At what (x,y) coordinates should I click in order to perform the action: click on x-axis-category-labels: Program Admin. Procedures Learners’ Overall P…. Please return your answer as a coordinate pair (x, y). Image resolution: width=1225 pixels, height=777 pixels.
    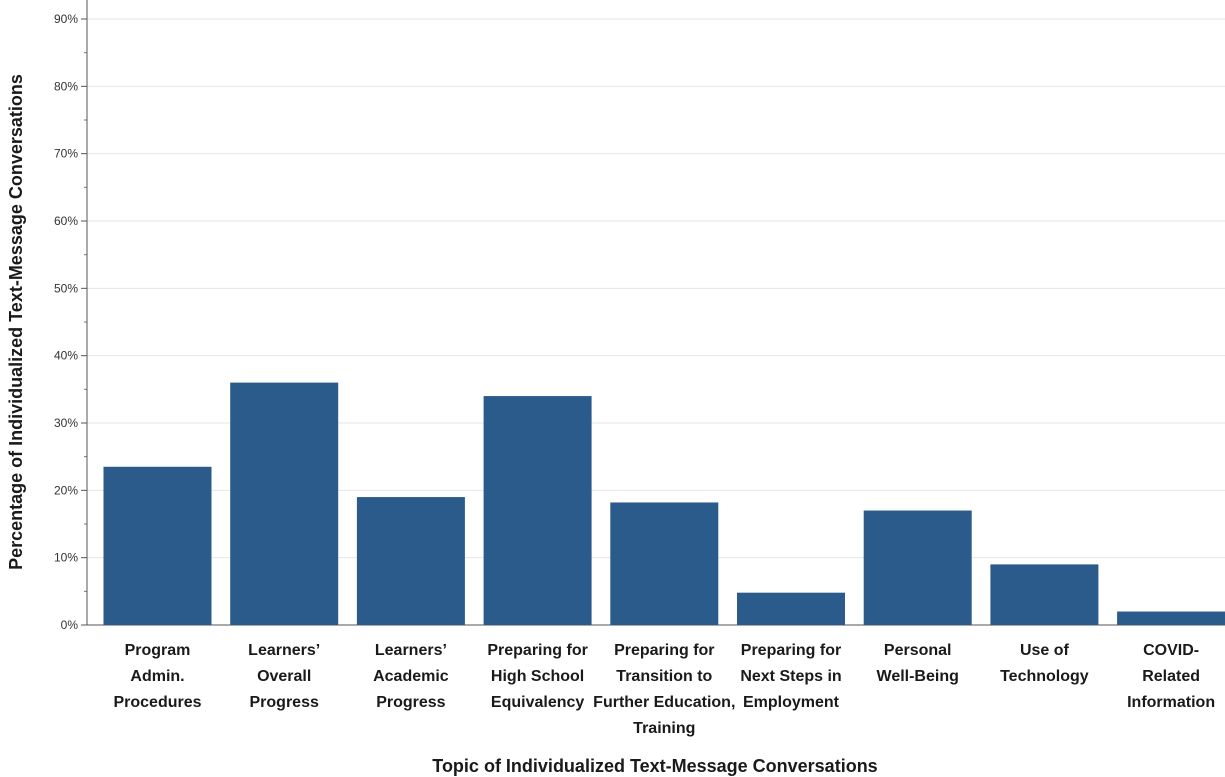
    Looking at the image, I should click on (664, 689).